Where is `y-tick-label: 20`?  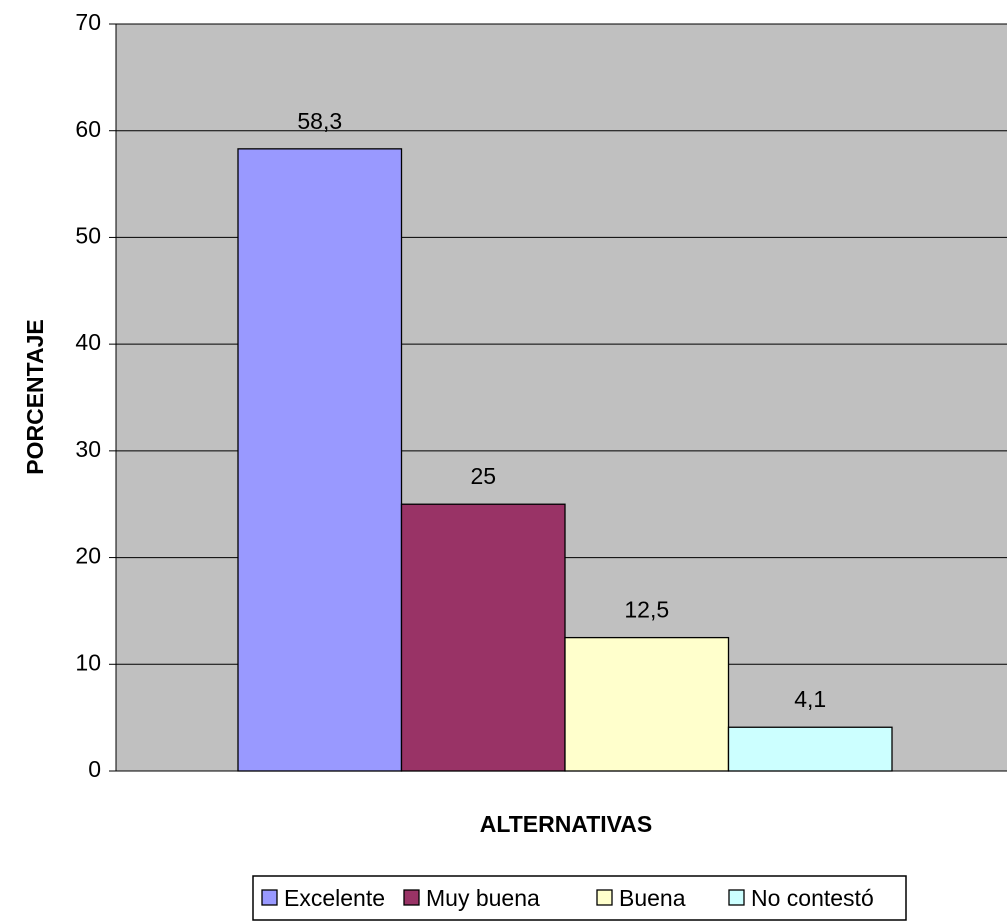
y-tick-label: 20 is located at coordinates (88, 556).